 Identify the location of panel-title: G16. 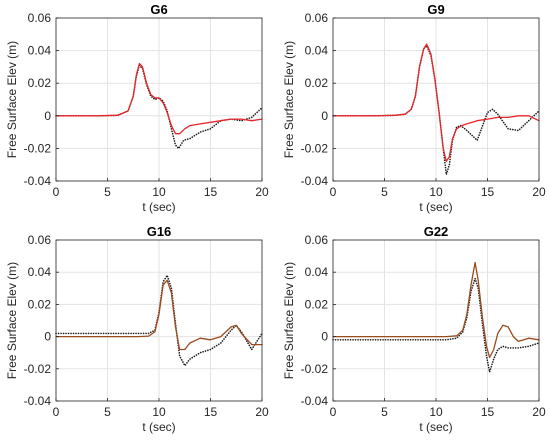
(159, 231).